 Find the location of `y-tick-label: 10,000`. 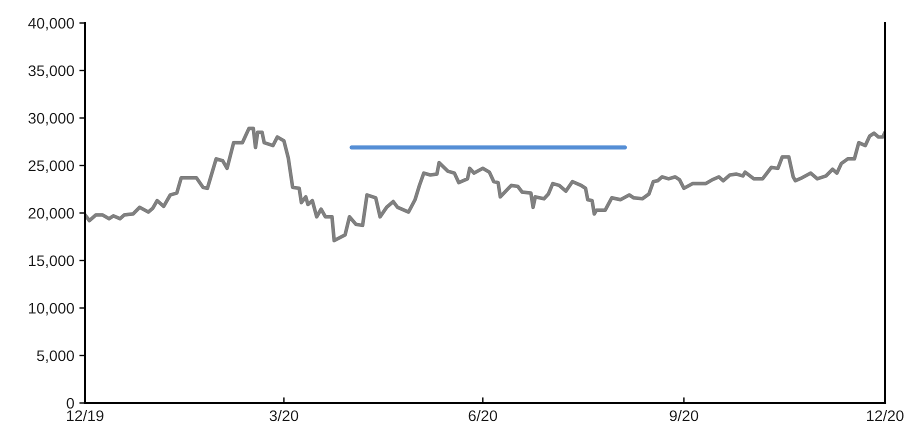

y-tick-label: 10,000 is located at coordinates (51, 309).